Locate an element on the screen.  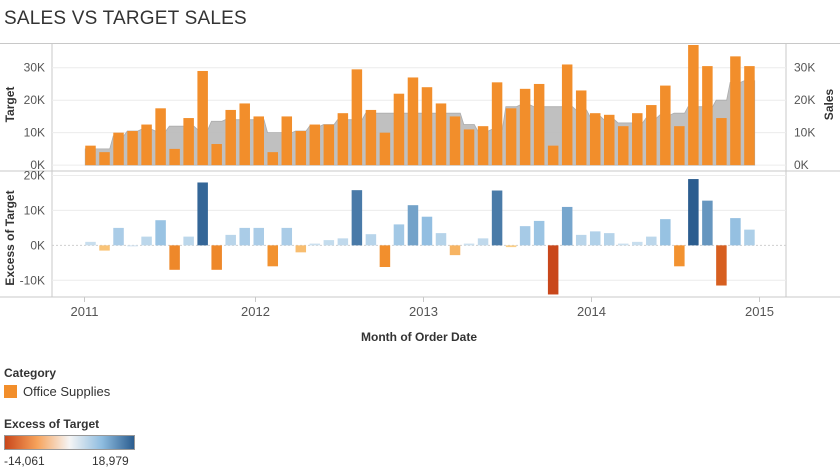
top-right-tick-label: 30K is located at coordinates (804, 68).